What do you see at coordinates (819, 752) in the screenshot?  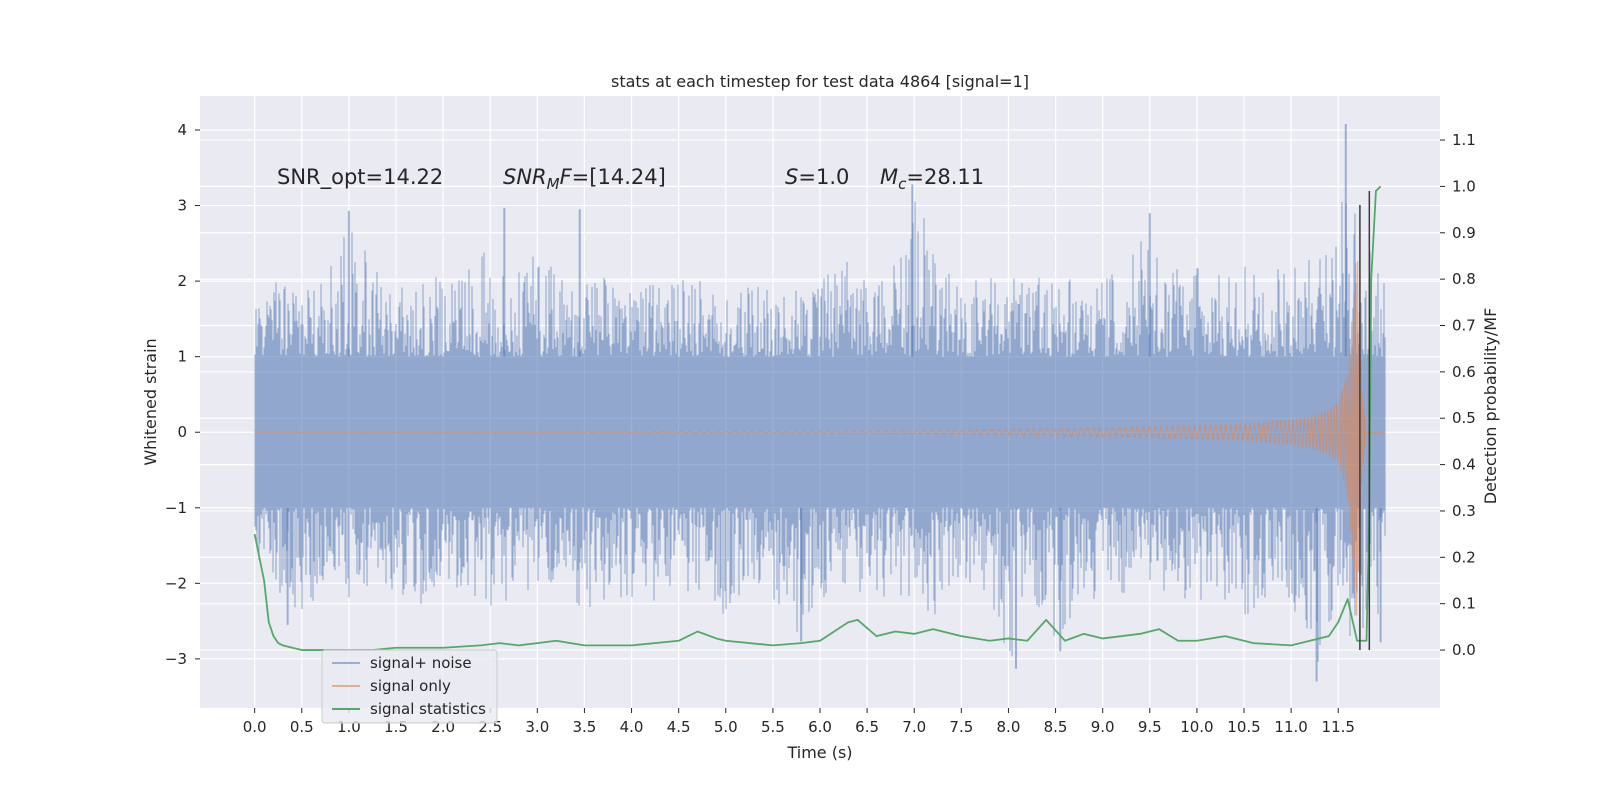 I see `x-axis-label: Time (s)` at bounding box center [819, 752].